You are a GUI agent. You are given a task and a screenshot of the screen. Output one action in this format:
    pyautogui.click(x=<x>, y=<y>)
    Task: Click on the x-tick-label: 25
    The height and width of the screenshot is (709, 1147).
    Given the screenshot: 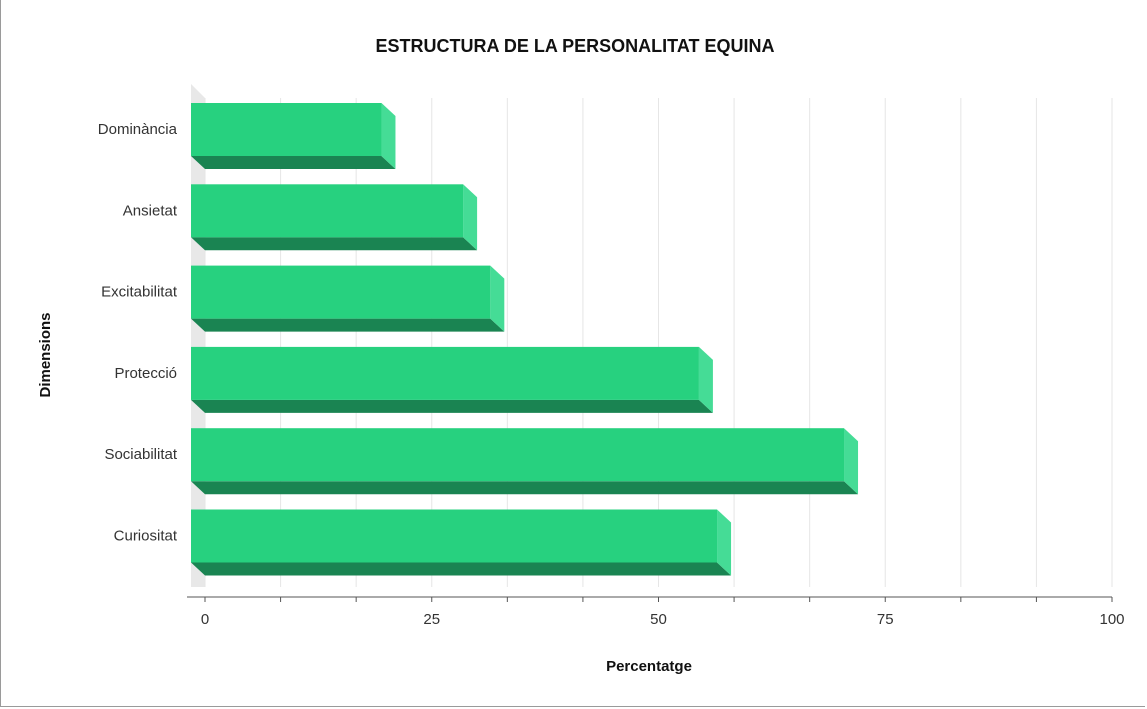 What is the action you would take?
    pyautogui.click(x=431, y=619)
    